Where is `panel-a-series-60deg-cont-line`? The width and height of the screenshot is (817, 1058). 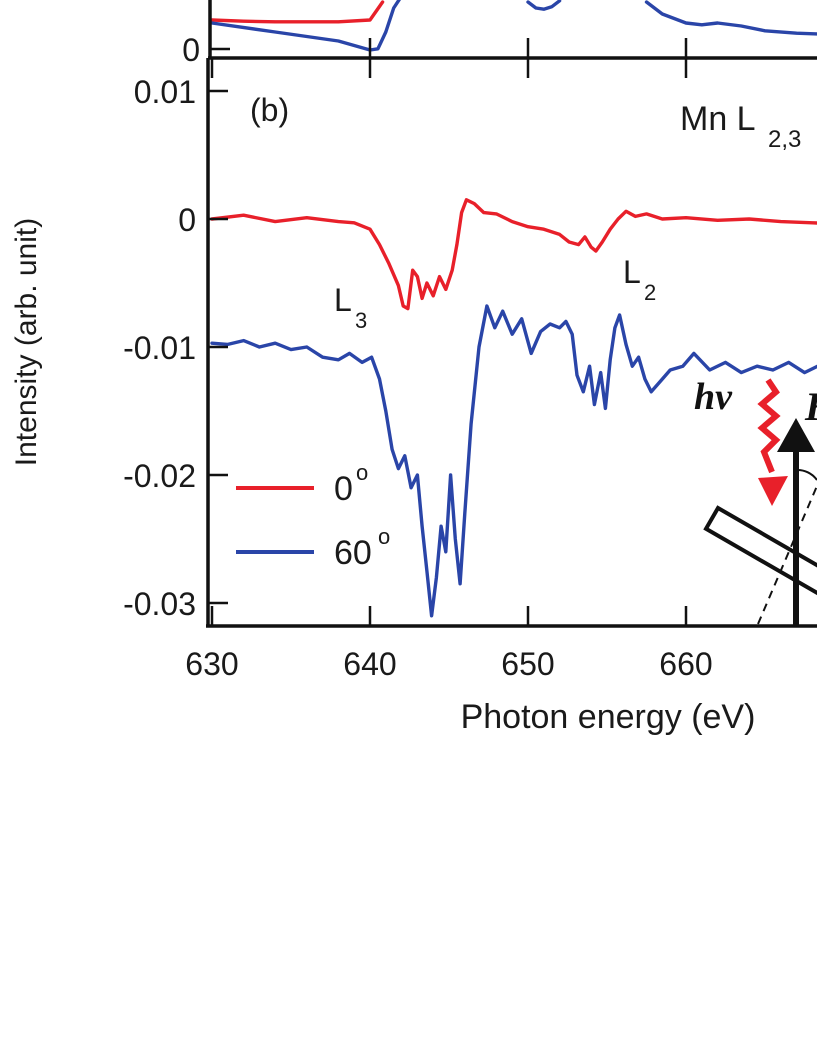
panel-a-series-60deg-cont-line is located at coordinates (544, 5).